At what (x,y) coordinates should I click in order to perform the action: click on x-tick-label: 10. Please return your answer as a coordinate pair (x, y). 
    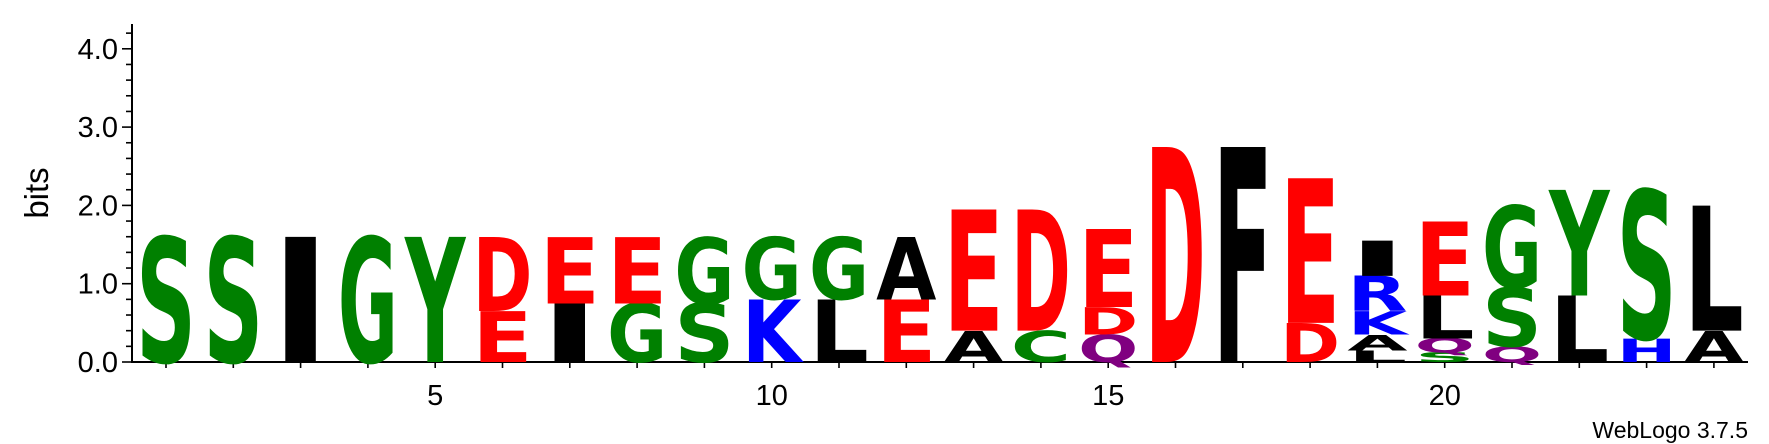
    Looking at the image, I should click on (772, 396).